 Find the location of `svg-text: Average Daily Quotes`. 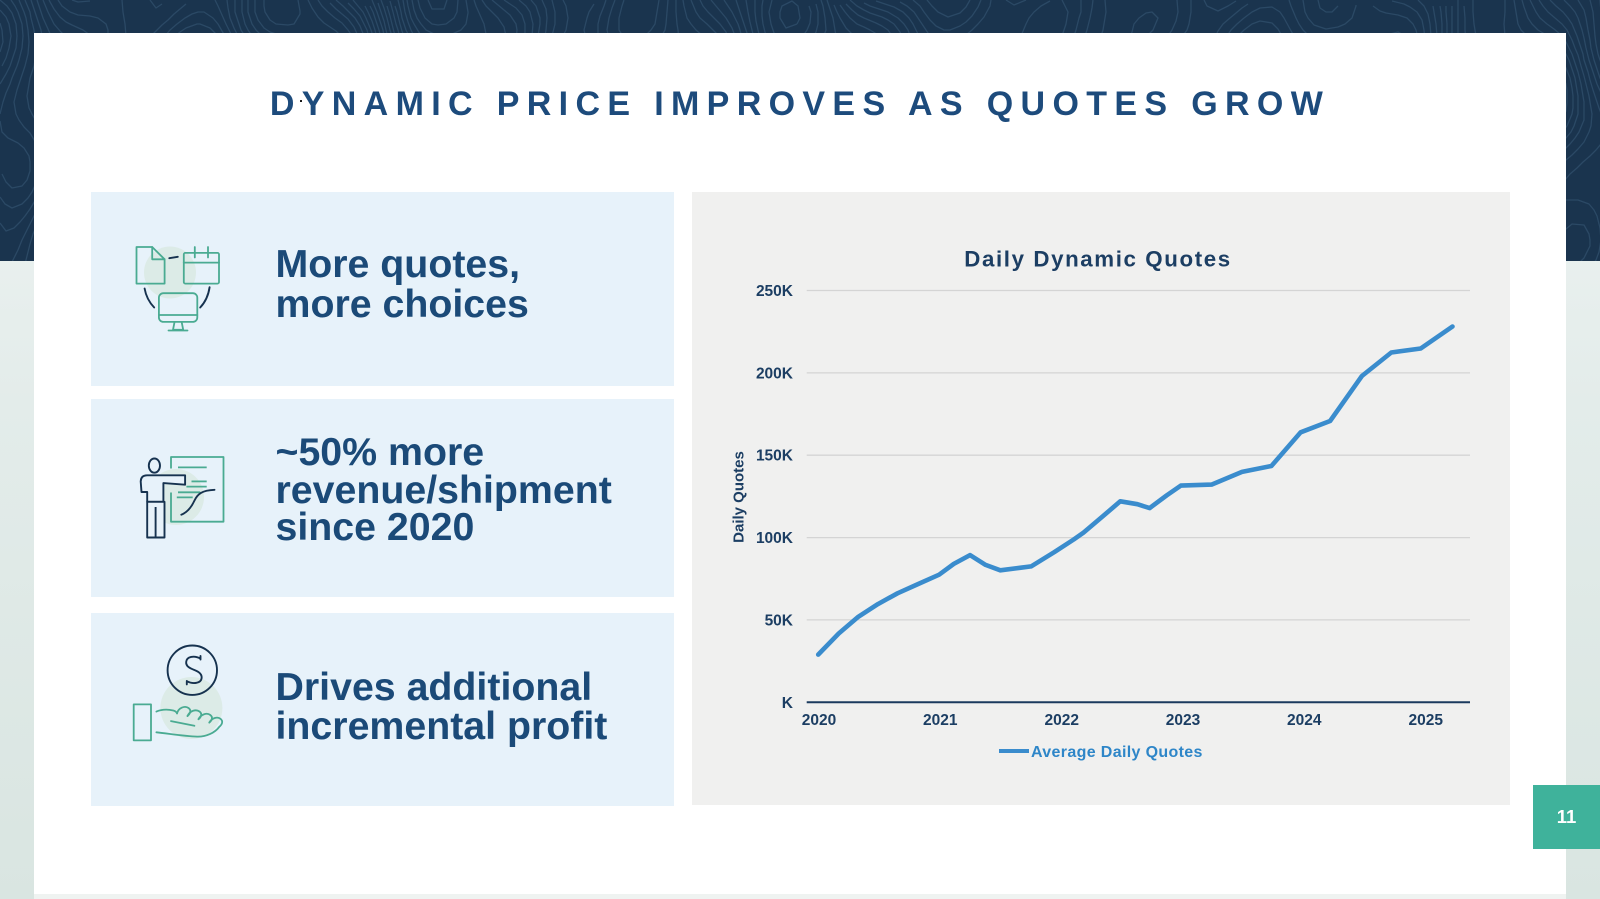

svg-text: Average Daily Quotes is located at coordinates (1117, 752).